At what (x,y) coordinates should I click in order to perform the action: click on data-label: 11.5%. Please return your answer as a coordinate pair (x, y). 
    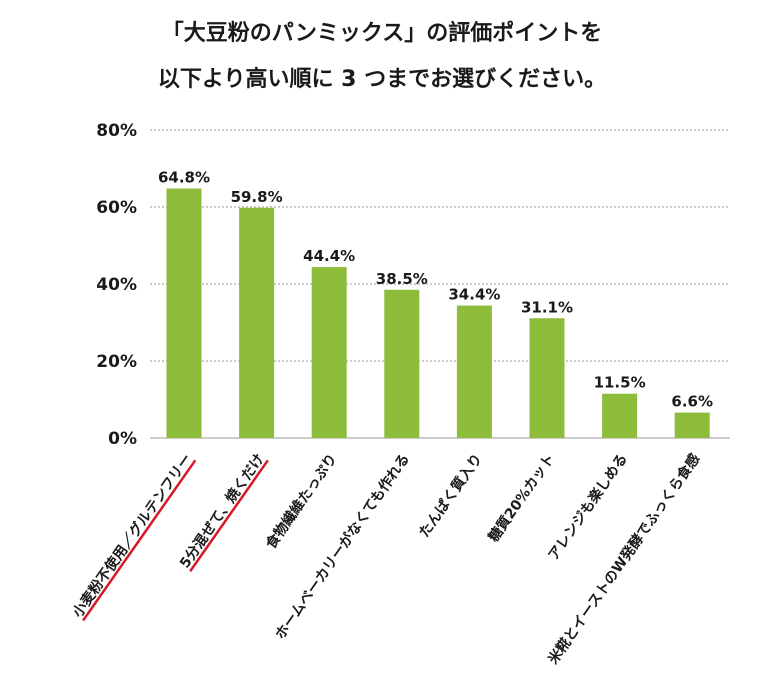
    Looking at the image, I should click on (620, 383).